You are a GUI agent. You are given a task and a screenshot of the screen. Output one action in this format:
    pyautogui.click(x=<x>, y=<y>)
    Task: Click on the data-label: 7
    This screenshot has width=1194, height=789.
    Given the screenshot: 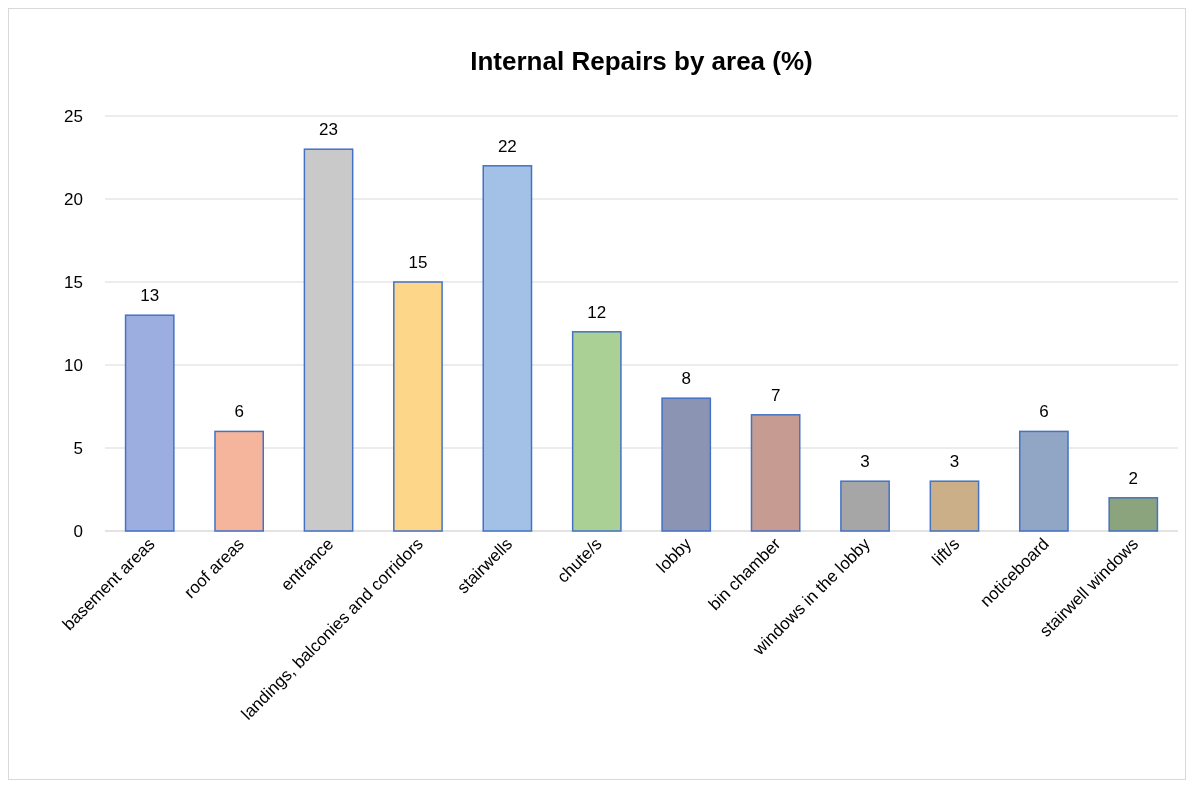 What is the action you would take?
    pyautogui.click(x=775, y=395)
    